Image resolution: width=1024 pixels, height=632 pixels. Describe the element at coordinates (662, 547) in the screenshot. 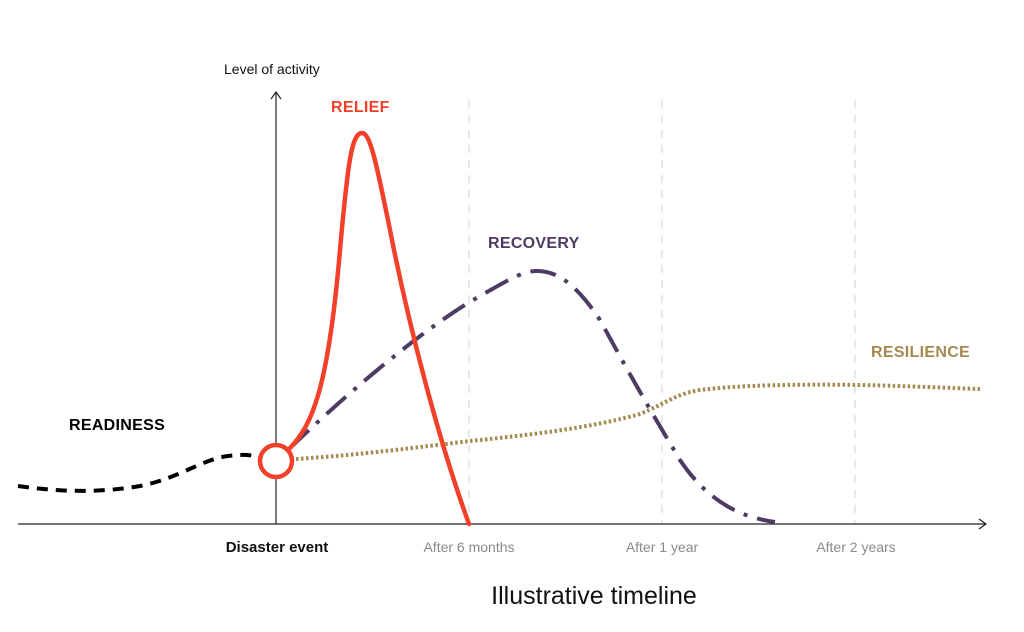

I see `tick-label-1-year: After 1 year` at that location.